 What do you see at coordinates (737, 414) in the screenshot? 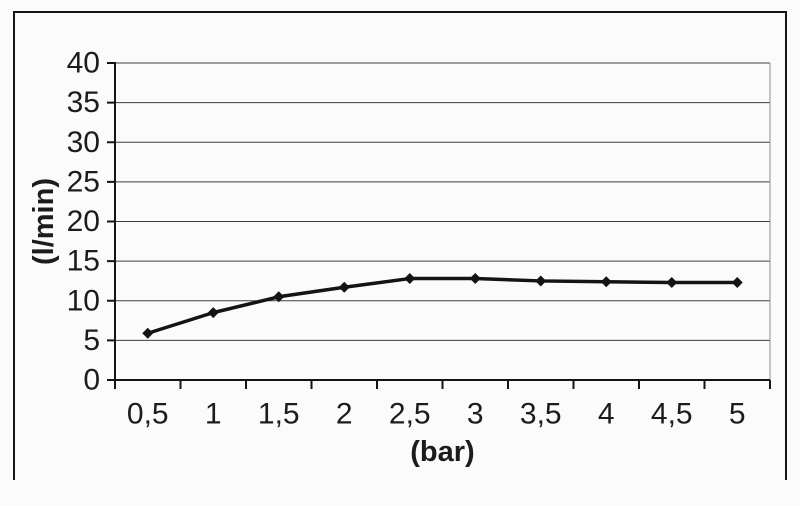
I see `x-tick-label-10: 5` at bounding box center [737, 414].